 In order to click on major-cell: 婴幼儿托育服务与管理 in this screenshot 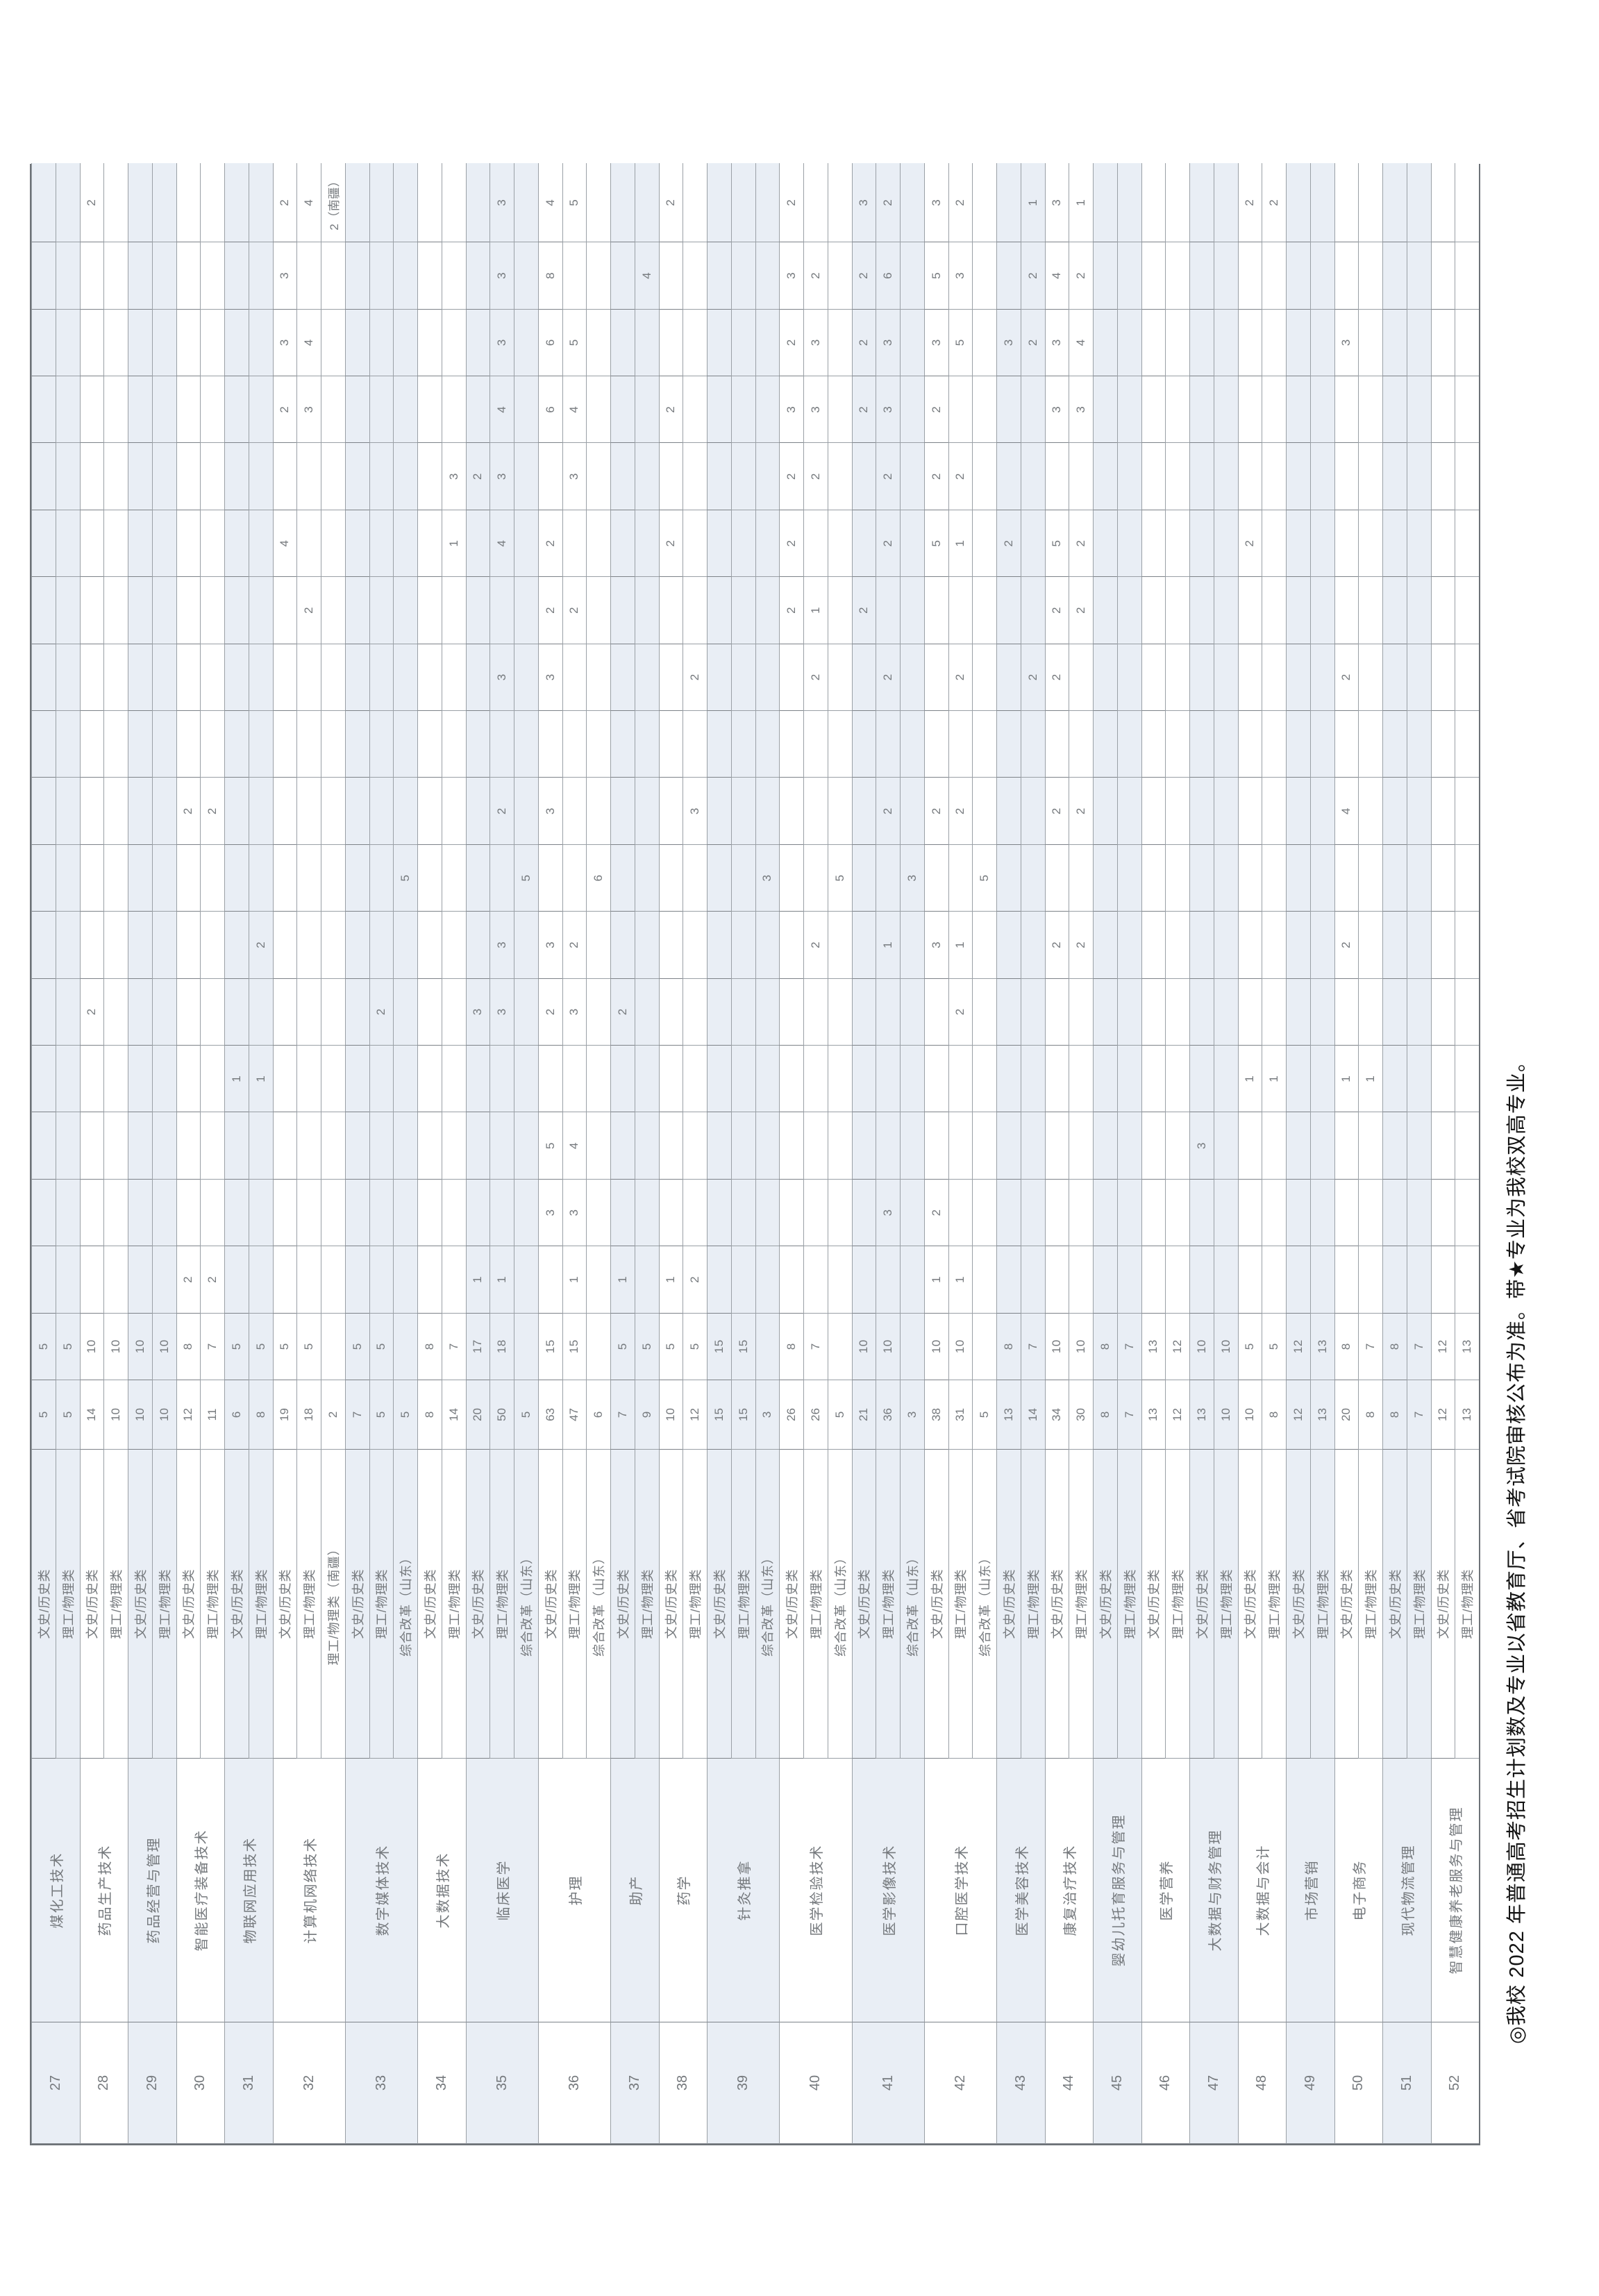, I will do `click(1117, 1890)`.